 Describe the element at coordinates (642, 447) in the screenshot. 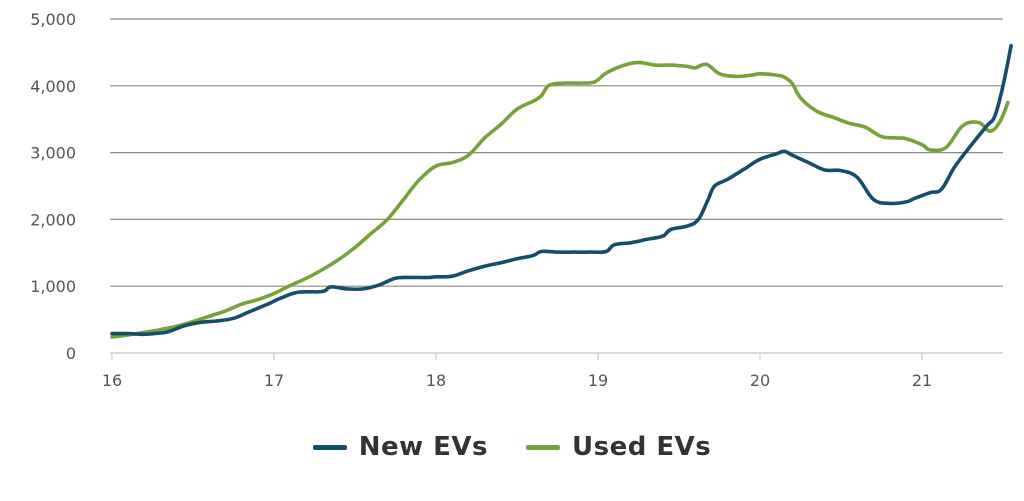

I see `legend-label-used-evs: Used EVs` at that location.